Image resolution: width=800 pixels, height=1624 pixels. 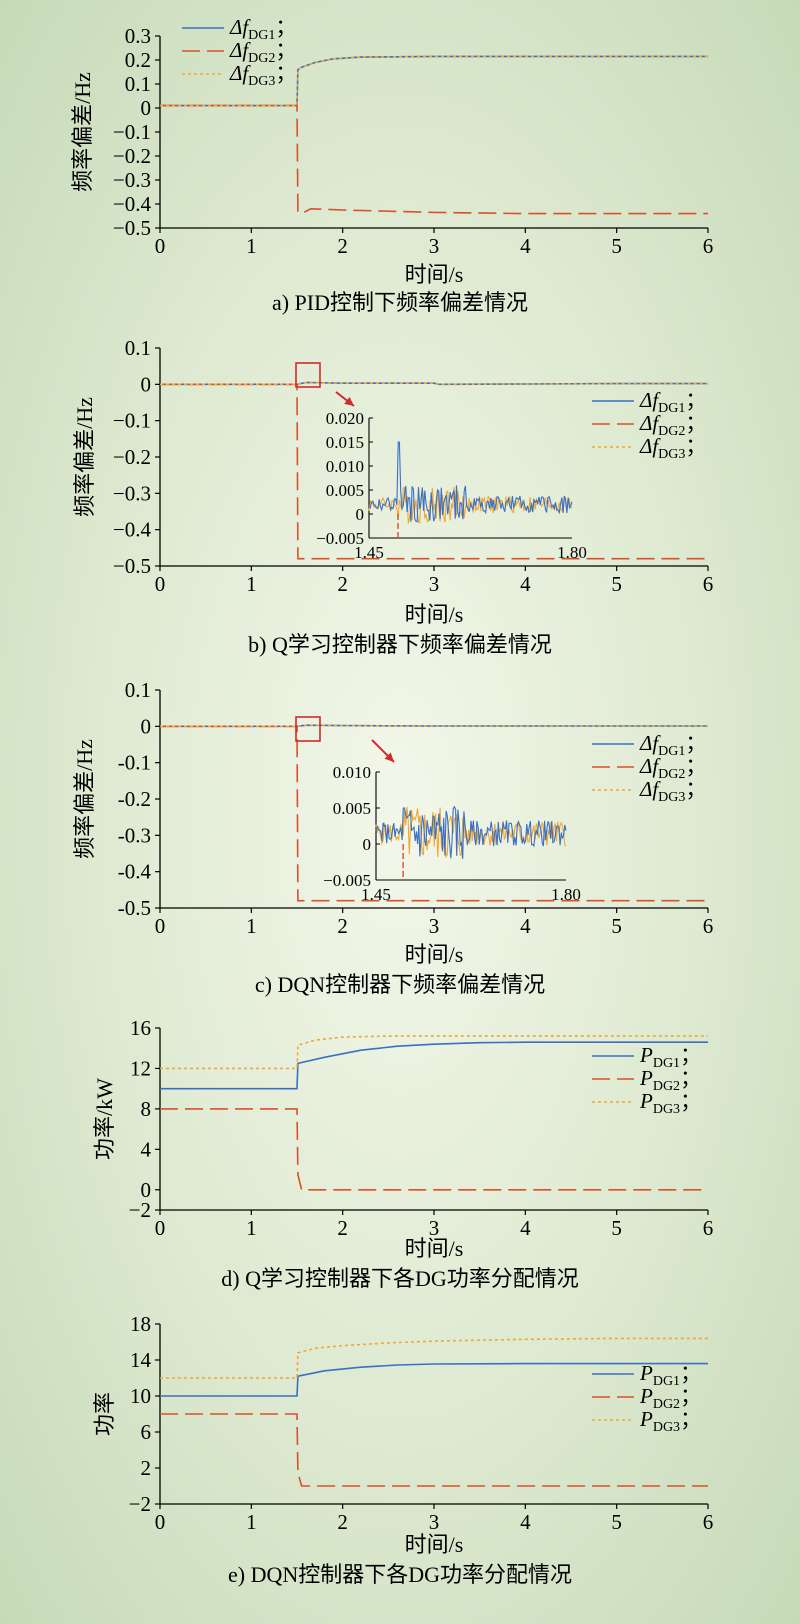 What do you see at coordinates (146, 1468) in the screenshot?
I see `y-tick-label: 2` at bounding box center [146, 1468].